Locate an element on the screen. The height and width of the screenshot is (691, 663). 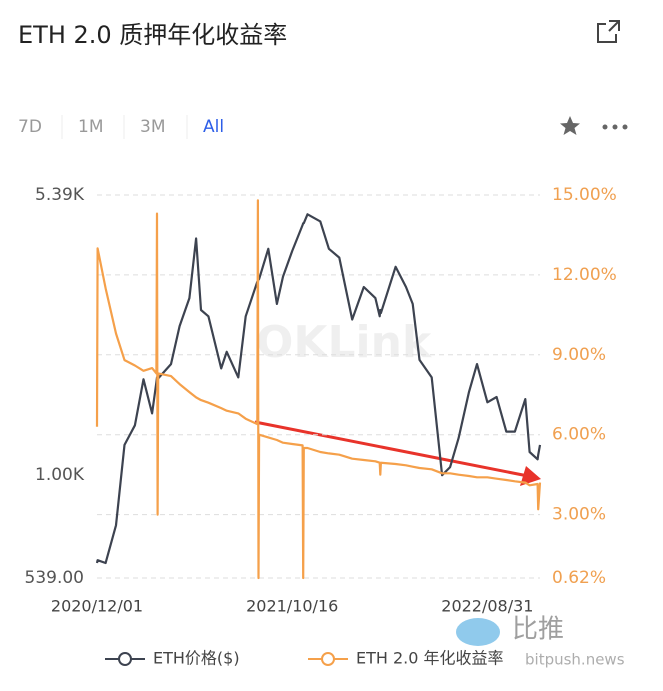
trend-arrow-head is located at coordinates (530, 476).